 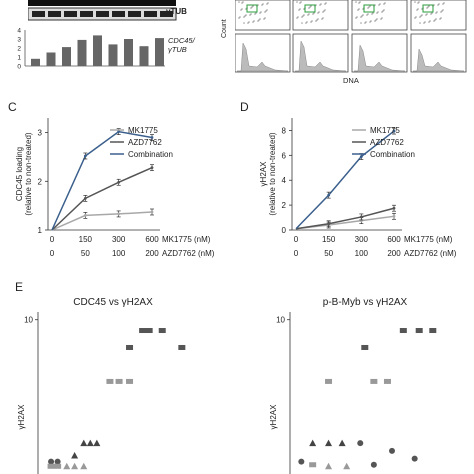 What do you see at coordinates (152, 239) in the screenshot?
I see `x-tick-mk1775: 600` at bounding box center [152, 239].